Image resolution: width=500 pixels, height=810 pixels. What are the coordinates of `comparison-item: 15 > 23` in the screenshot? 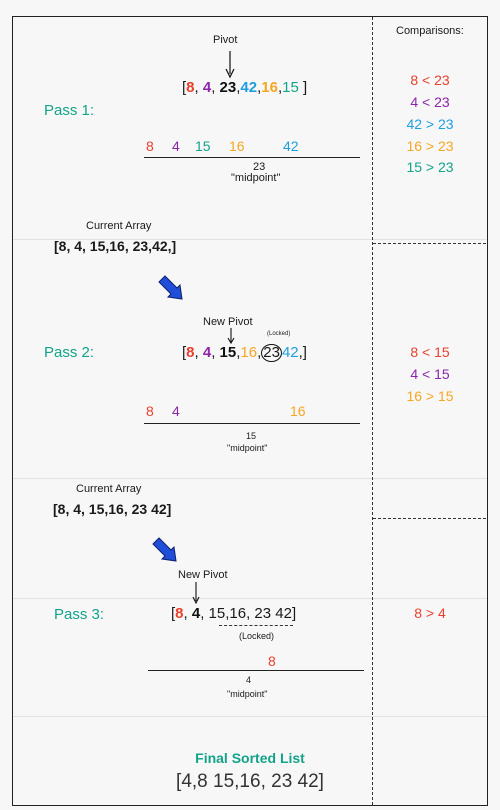 It's located at (430, 167).